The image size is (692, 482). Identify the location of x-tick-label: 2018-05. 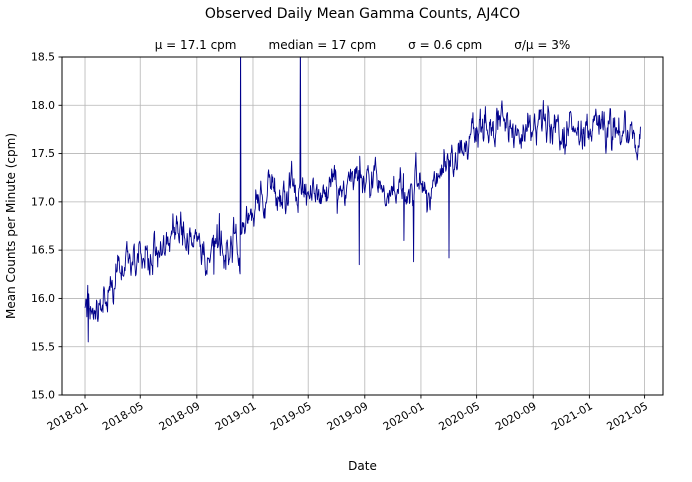
(123, 416).